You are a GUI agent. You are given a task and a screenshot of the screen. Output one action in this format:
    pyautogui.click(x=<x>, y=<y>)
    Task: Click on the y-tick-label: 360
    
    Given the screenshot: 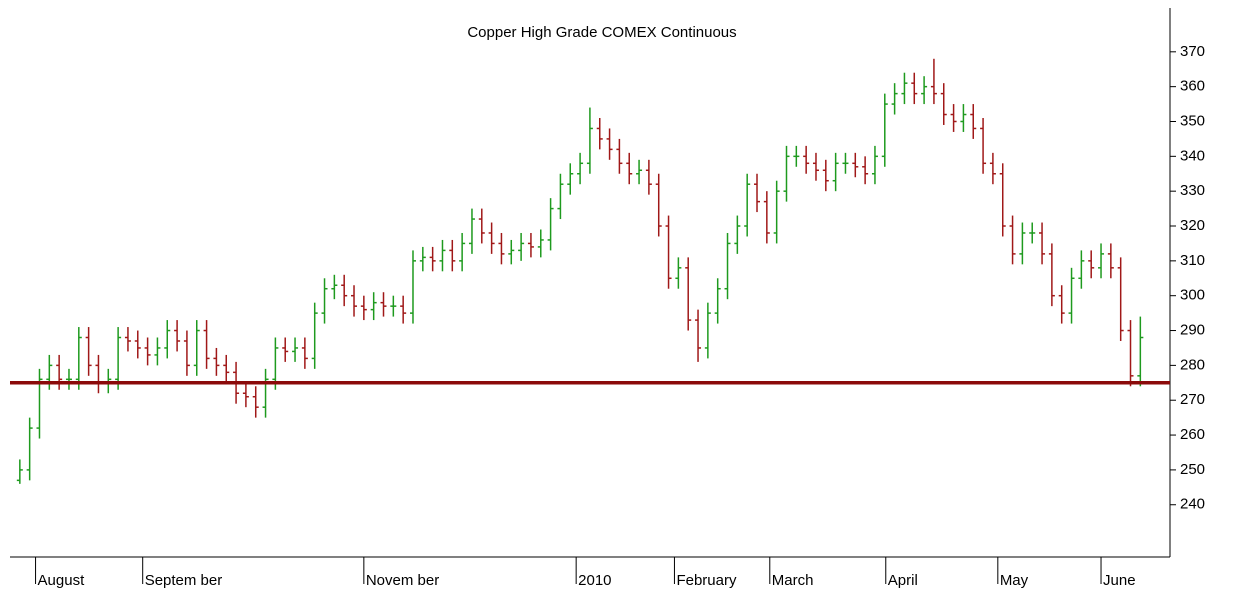 What is the action you would take?
    pyautogui.click(x=1192, y=86)
    